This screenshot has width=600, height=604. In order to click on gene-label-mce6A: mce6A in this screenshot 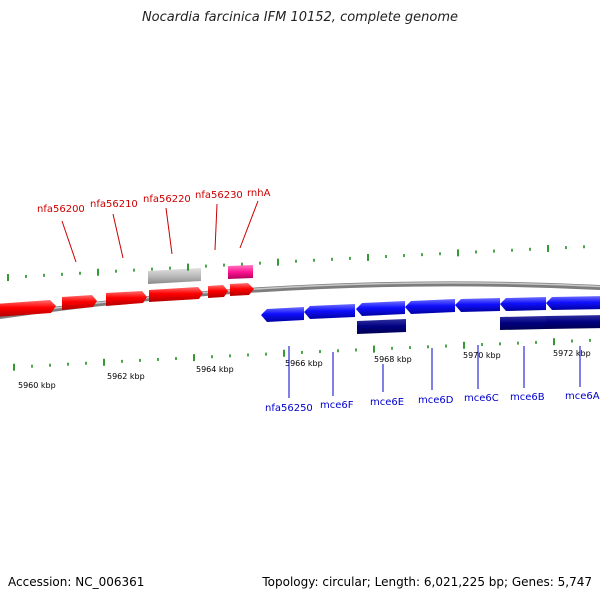, I will do `click(582, 396)`.